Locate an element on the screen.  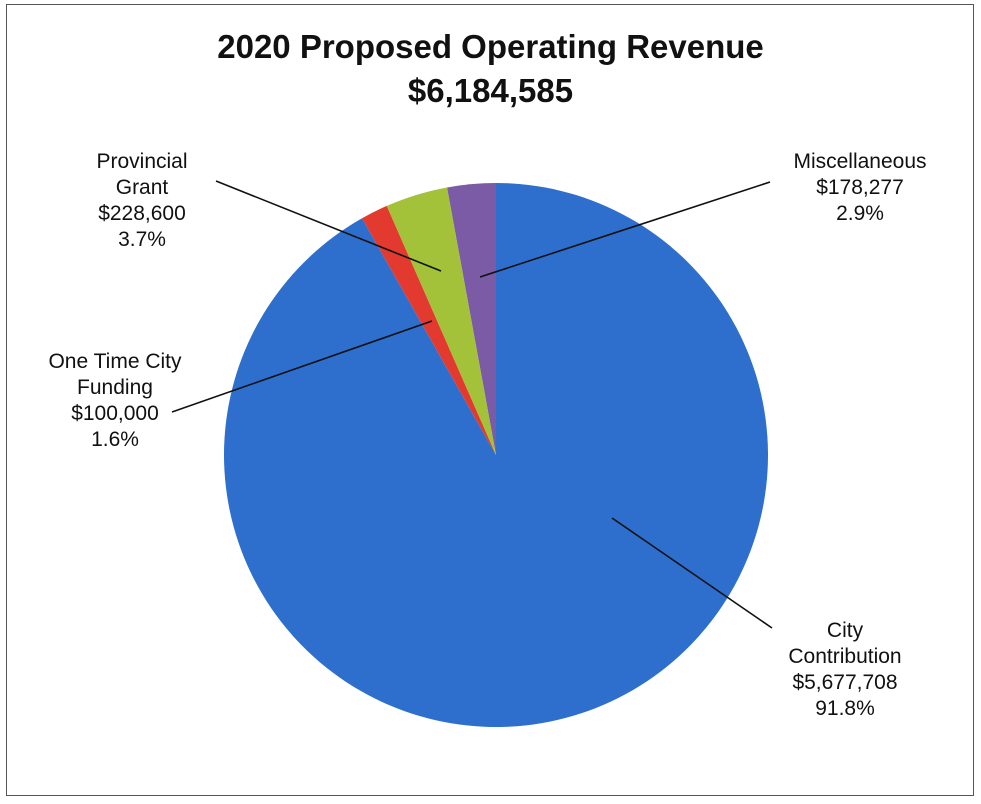
slice-percent: 91.8% is located at coordinates (845, 708).